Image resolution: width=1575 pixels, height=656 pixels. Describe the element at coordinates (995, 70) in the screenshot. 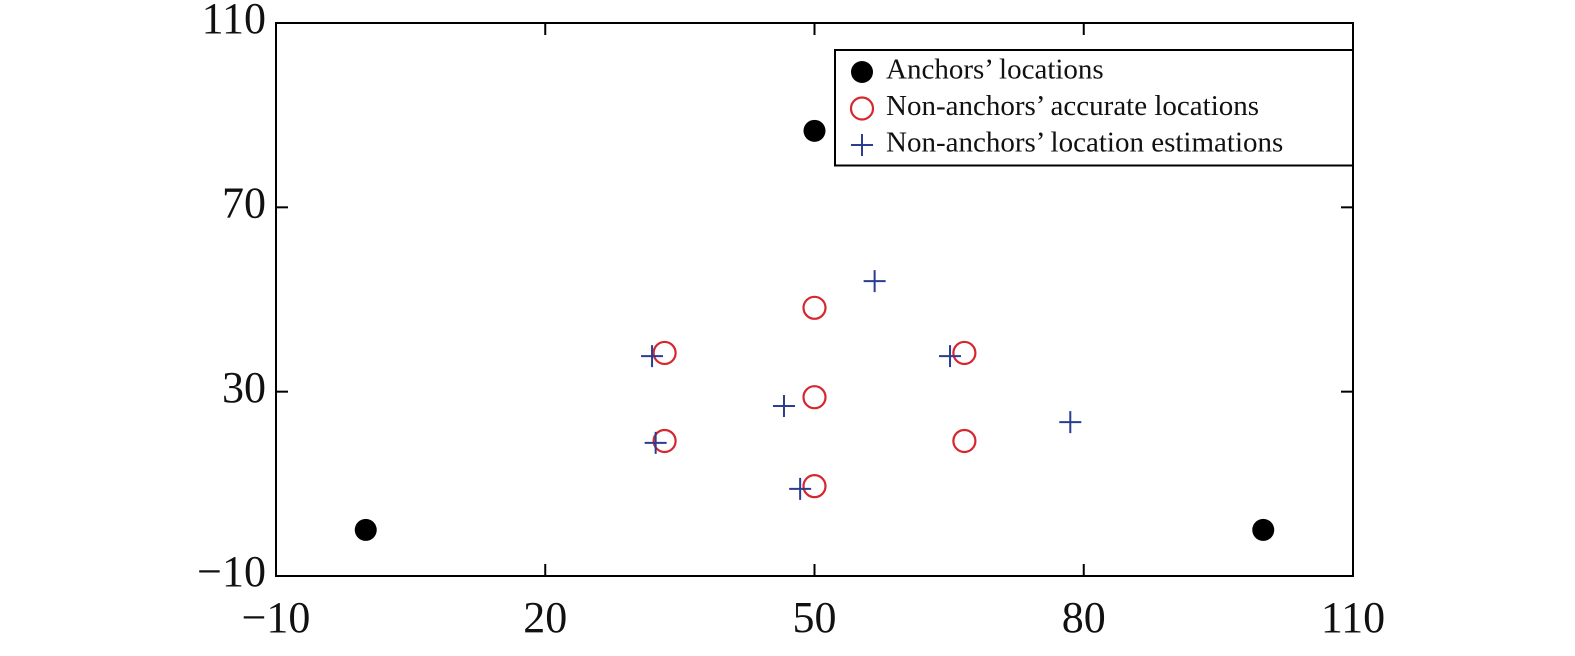

I see `legend-label: Anchors’ locations` at that location.